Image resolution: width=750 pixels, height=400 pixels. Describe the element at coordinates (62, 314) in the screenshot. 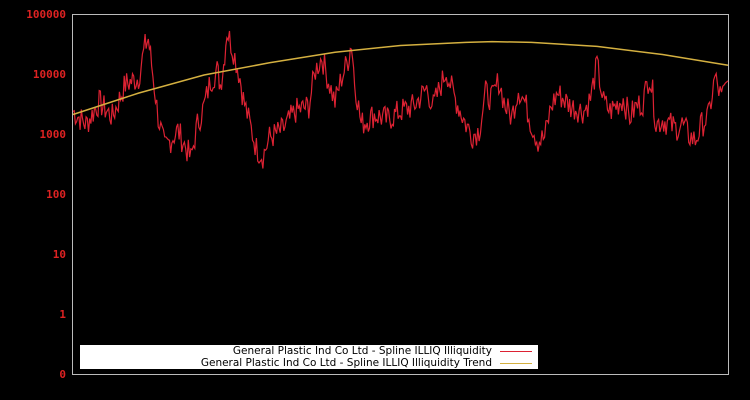

I see `y-tick-1: 1` at that location.